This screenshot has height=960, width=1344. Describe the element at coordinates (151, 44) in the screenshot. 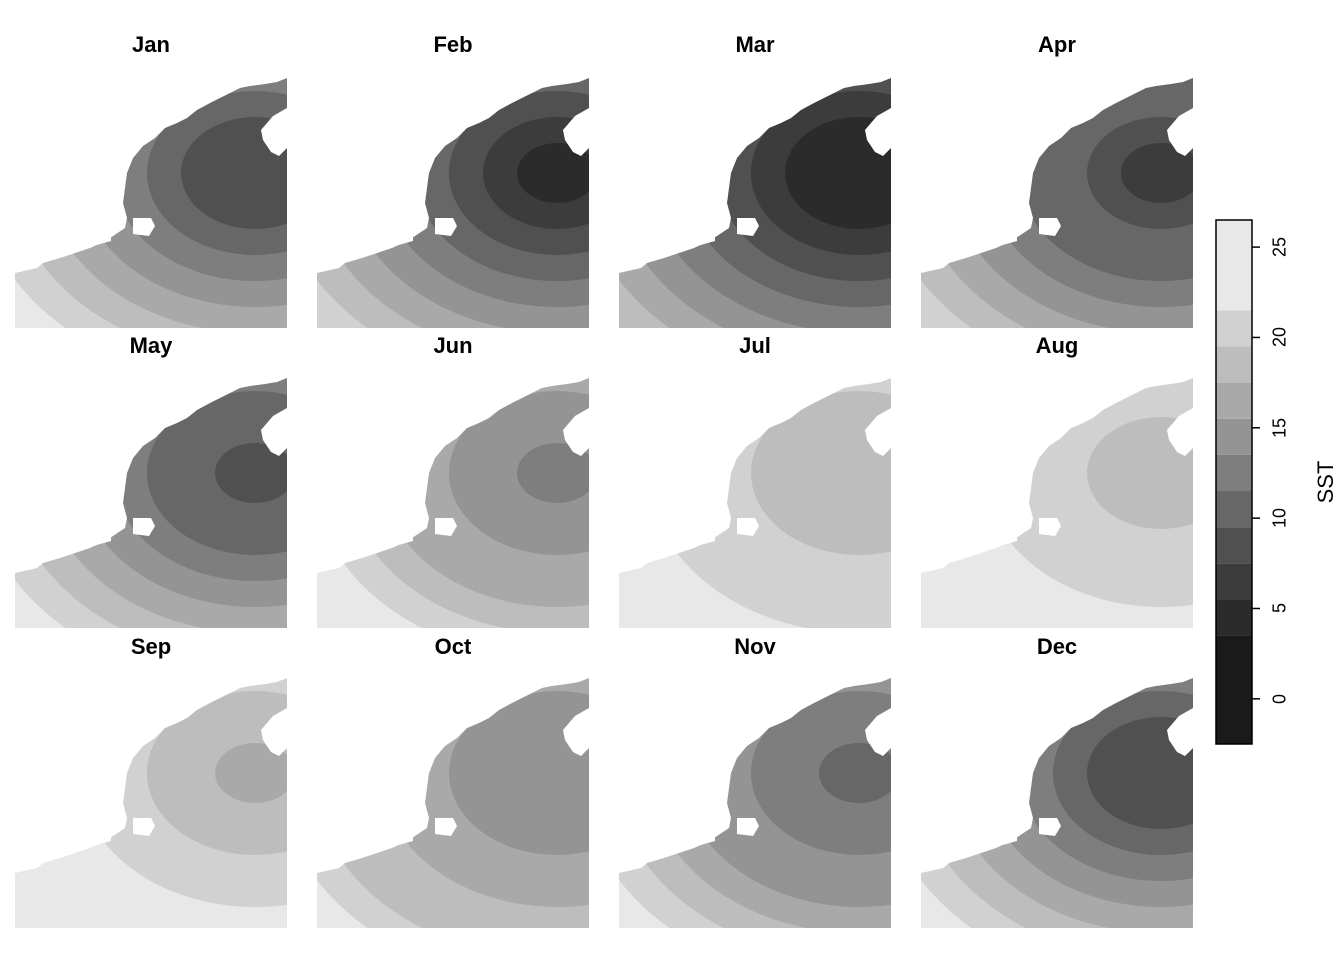

I see `panel-title-jan: Jan` at that location.